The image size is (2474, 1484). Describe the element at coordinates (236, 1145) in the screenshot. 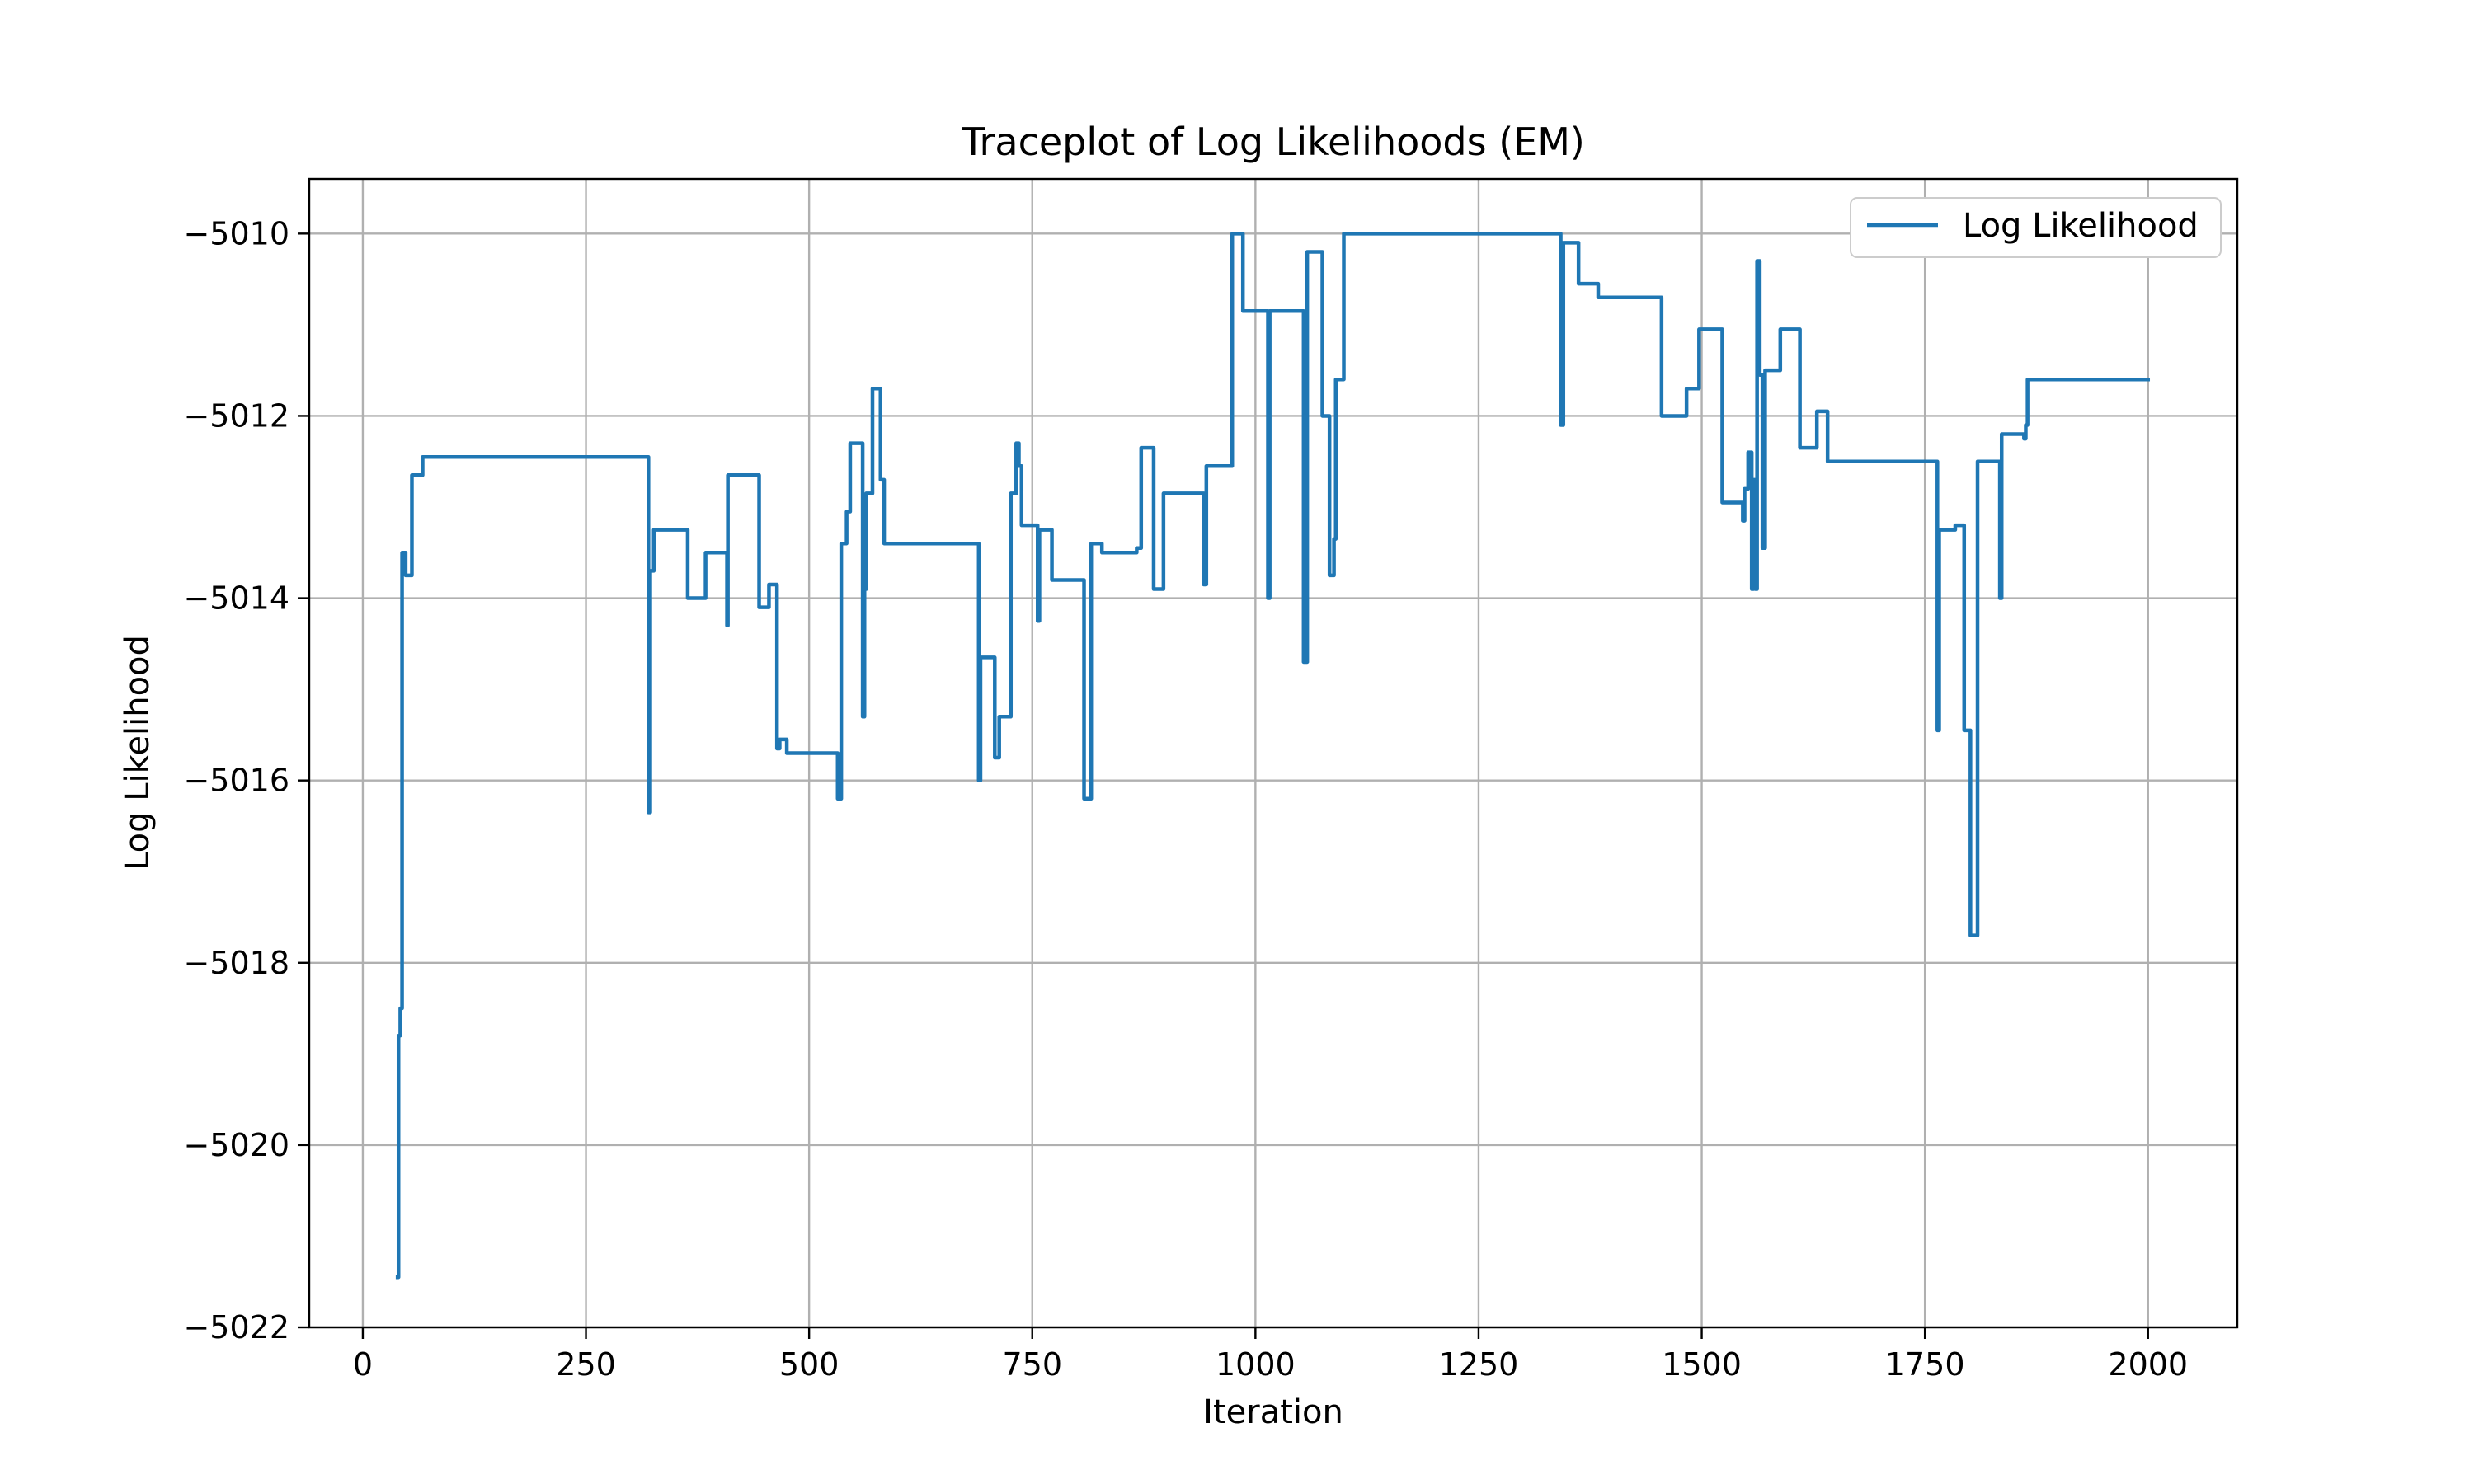

I see `y-tick-label: −5020` at that location.